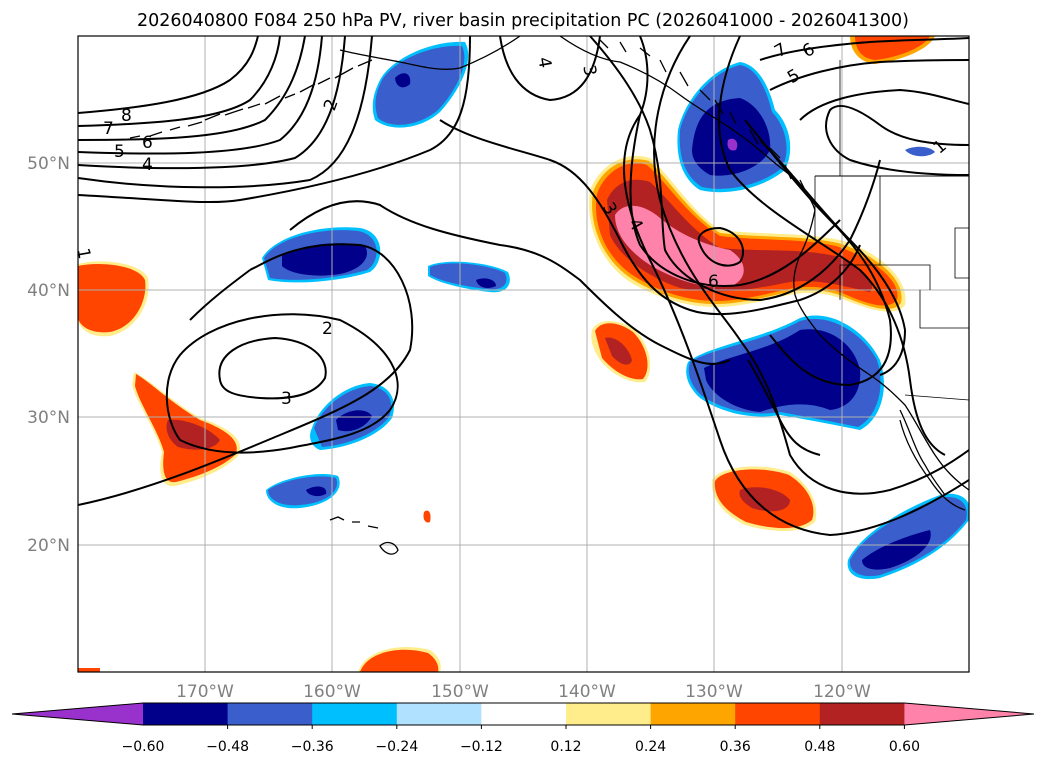 The height and width of the screenshot is (765, 1047). Describe the element at coordinates (714, 692) in the screenshot. I see `lon-label: 130°W` at that location.